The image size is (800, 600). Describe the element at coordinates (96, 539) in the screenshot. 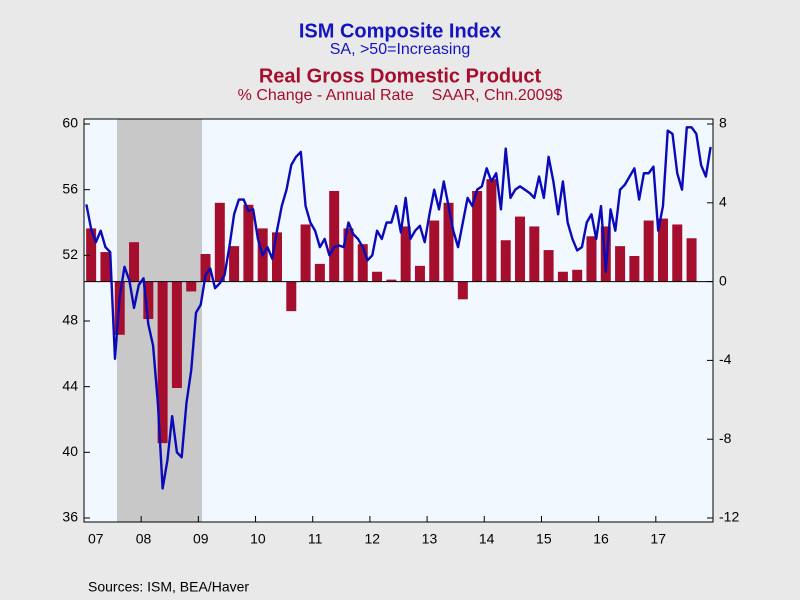

I see `x-tick-label: 07` at that location.